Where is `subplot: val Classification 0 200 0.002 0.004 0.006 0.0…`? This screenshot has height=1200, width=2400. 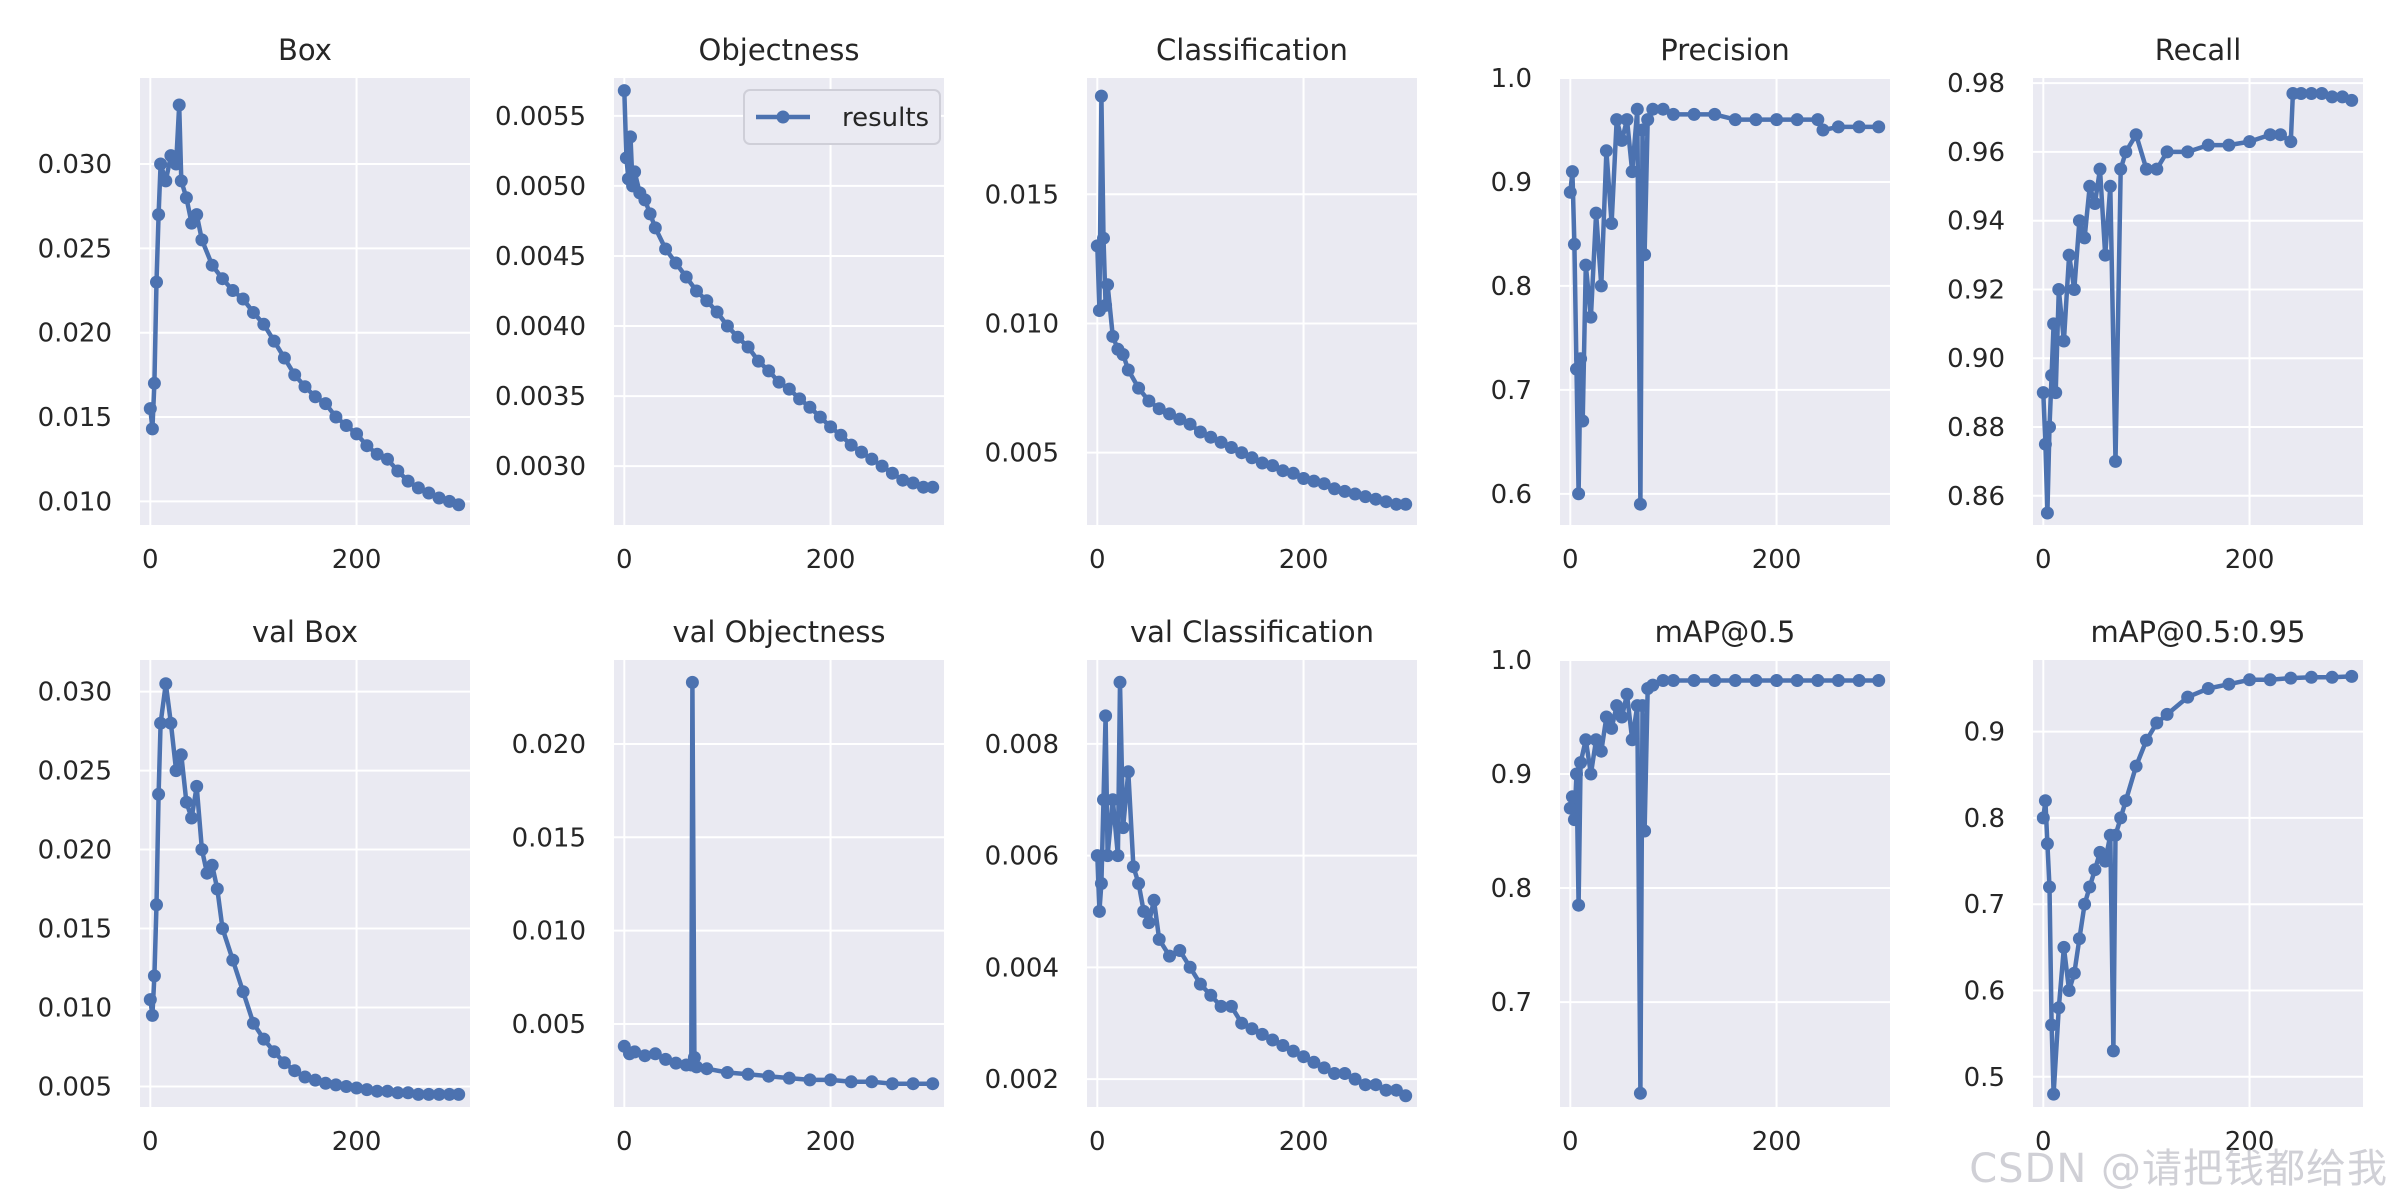 subplot: val Classification 0 200 0.002 0.004 0.006 0.0… is located at coordinates (1201, 886).